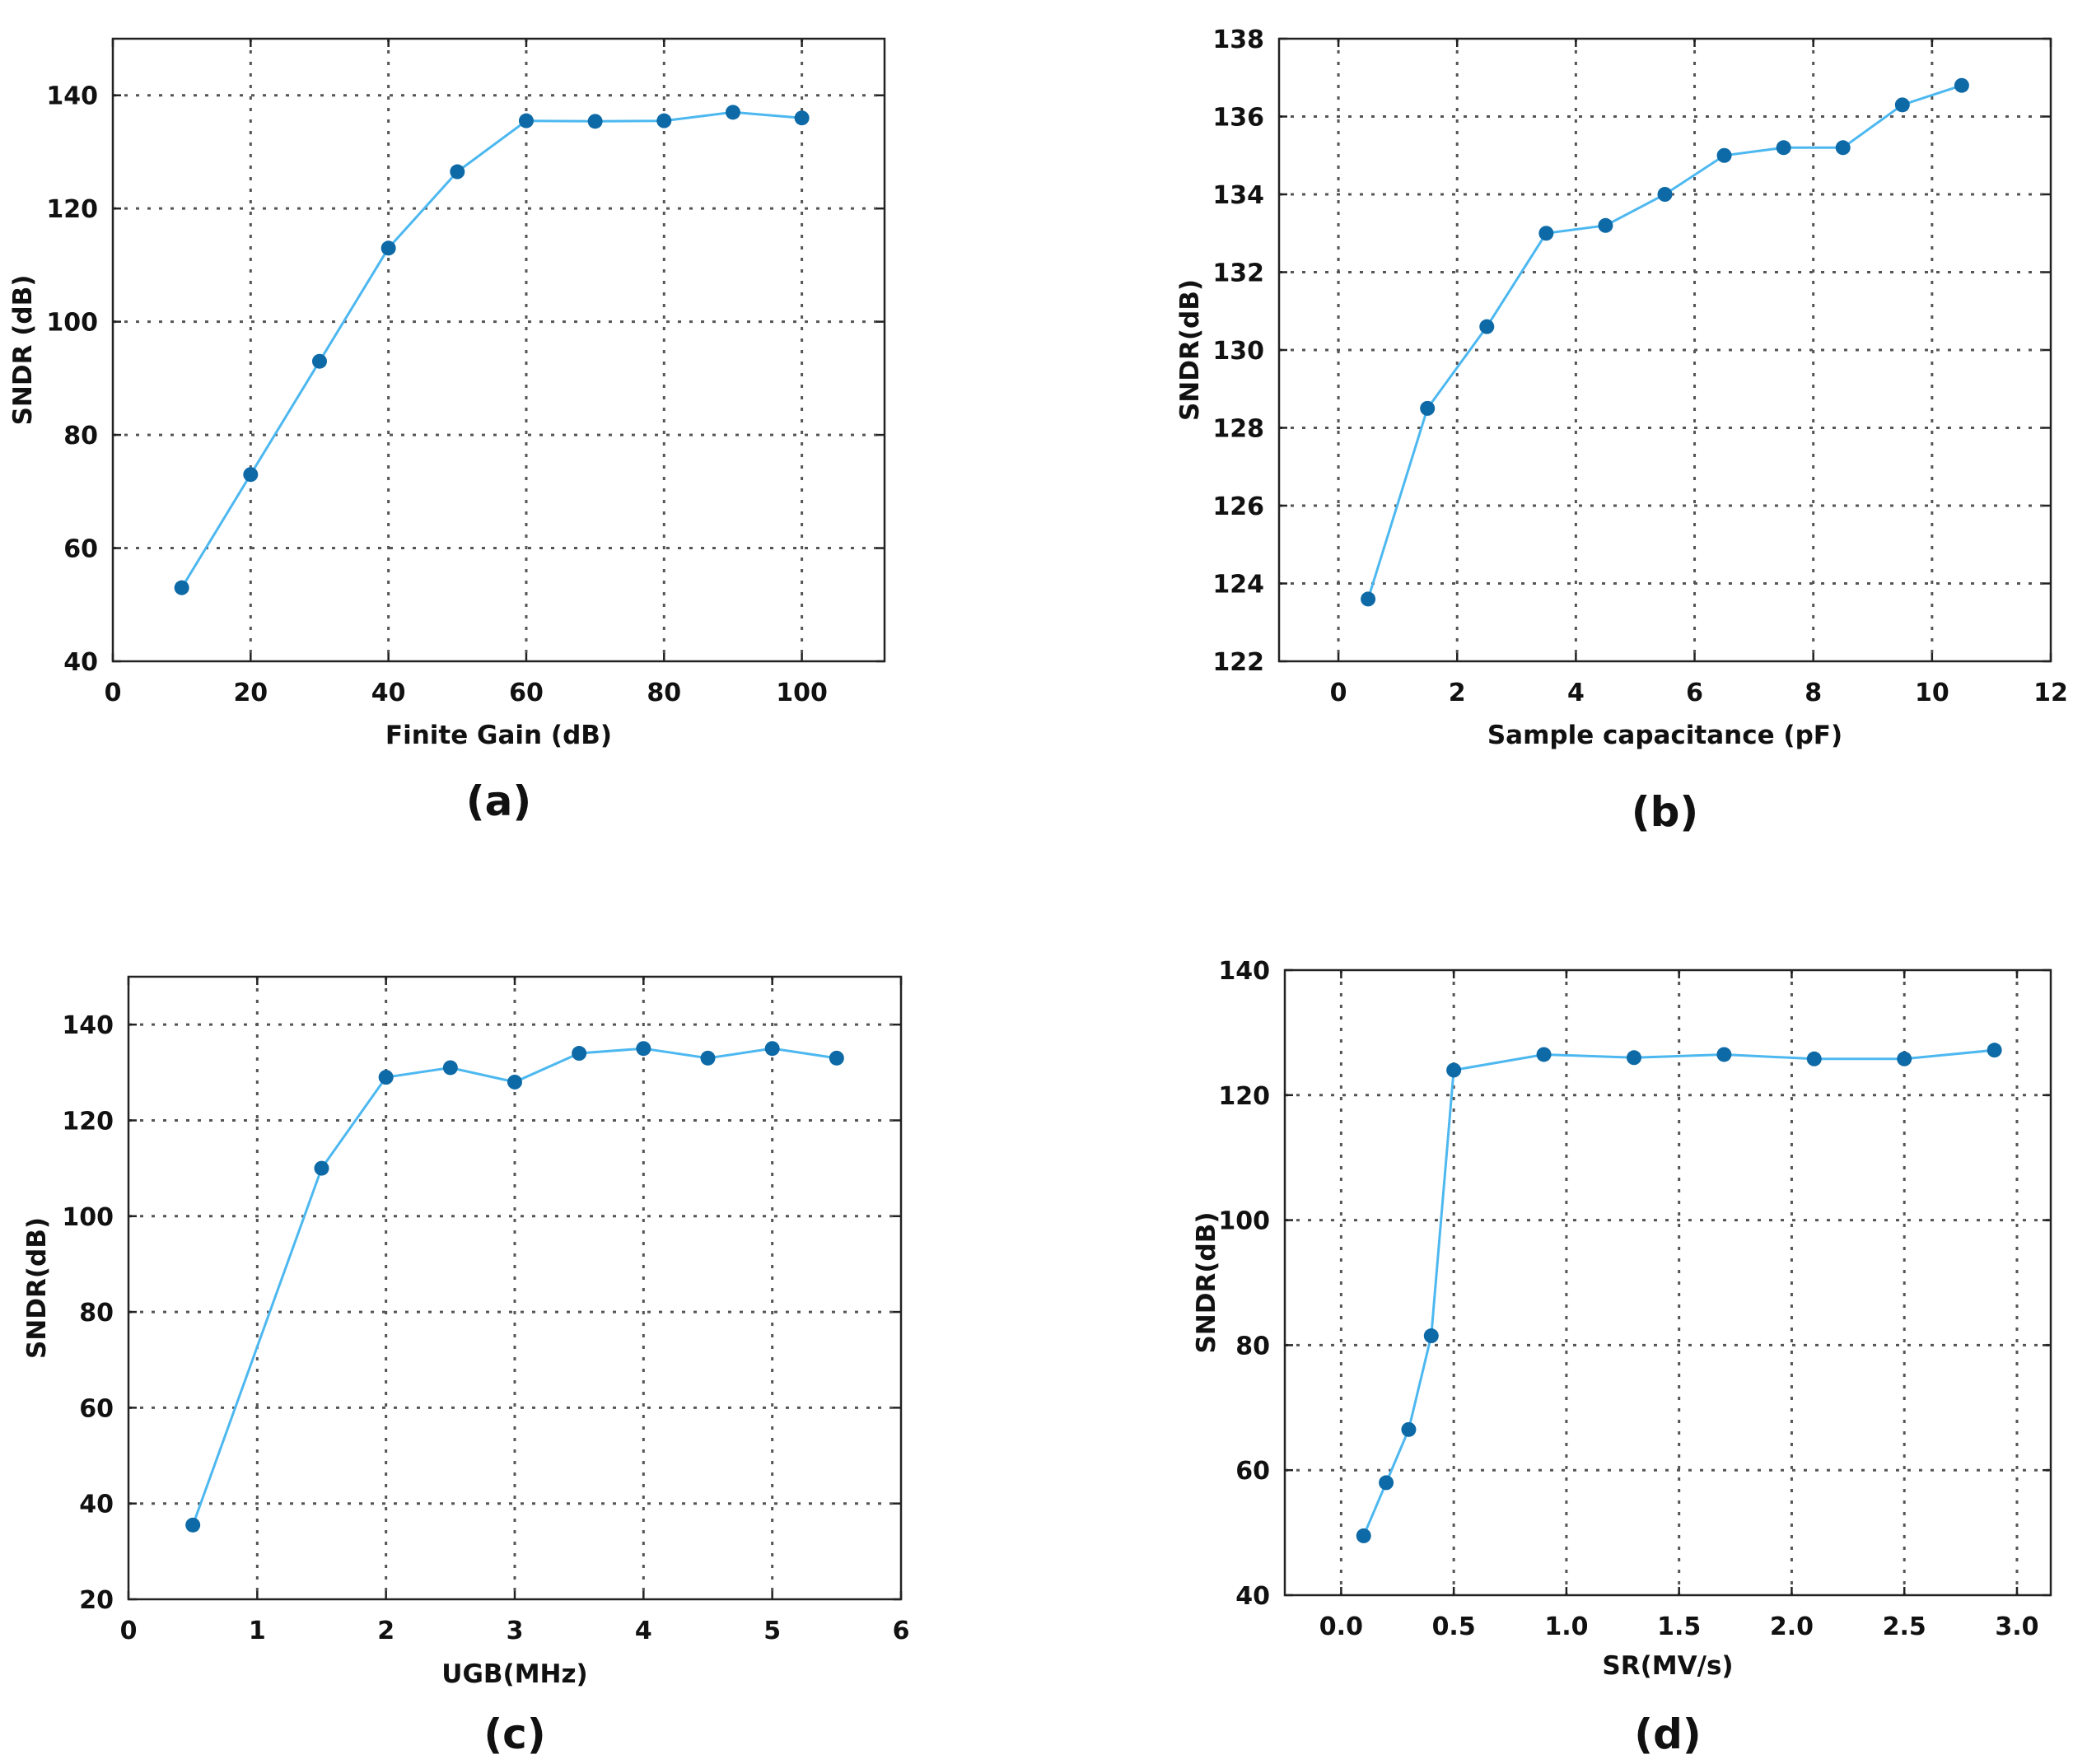 The height and width of the screenshot is (1764, 2087). Describe the element at coordinates (2050, 693) in the screenshot. I see `x-tick-label: 12` at that location.